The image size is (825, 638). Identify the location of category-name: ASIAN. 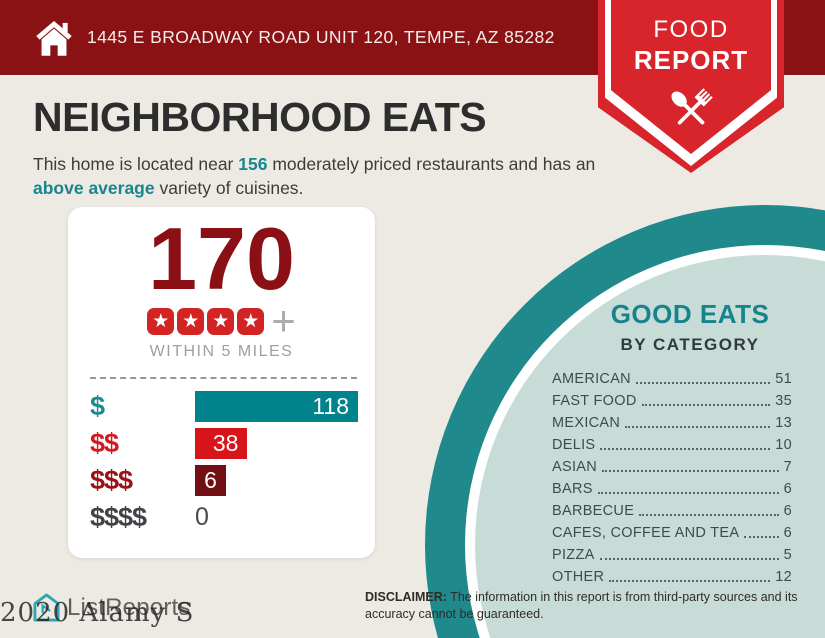
(575, 467).